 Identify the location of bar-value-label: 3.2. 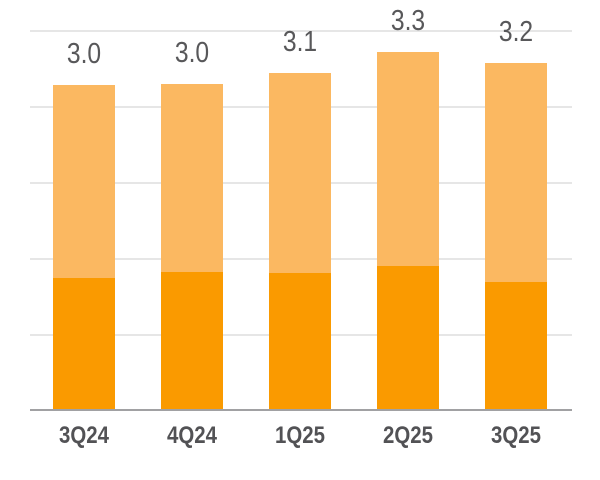
(516, 32).